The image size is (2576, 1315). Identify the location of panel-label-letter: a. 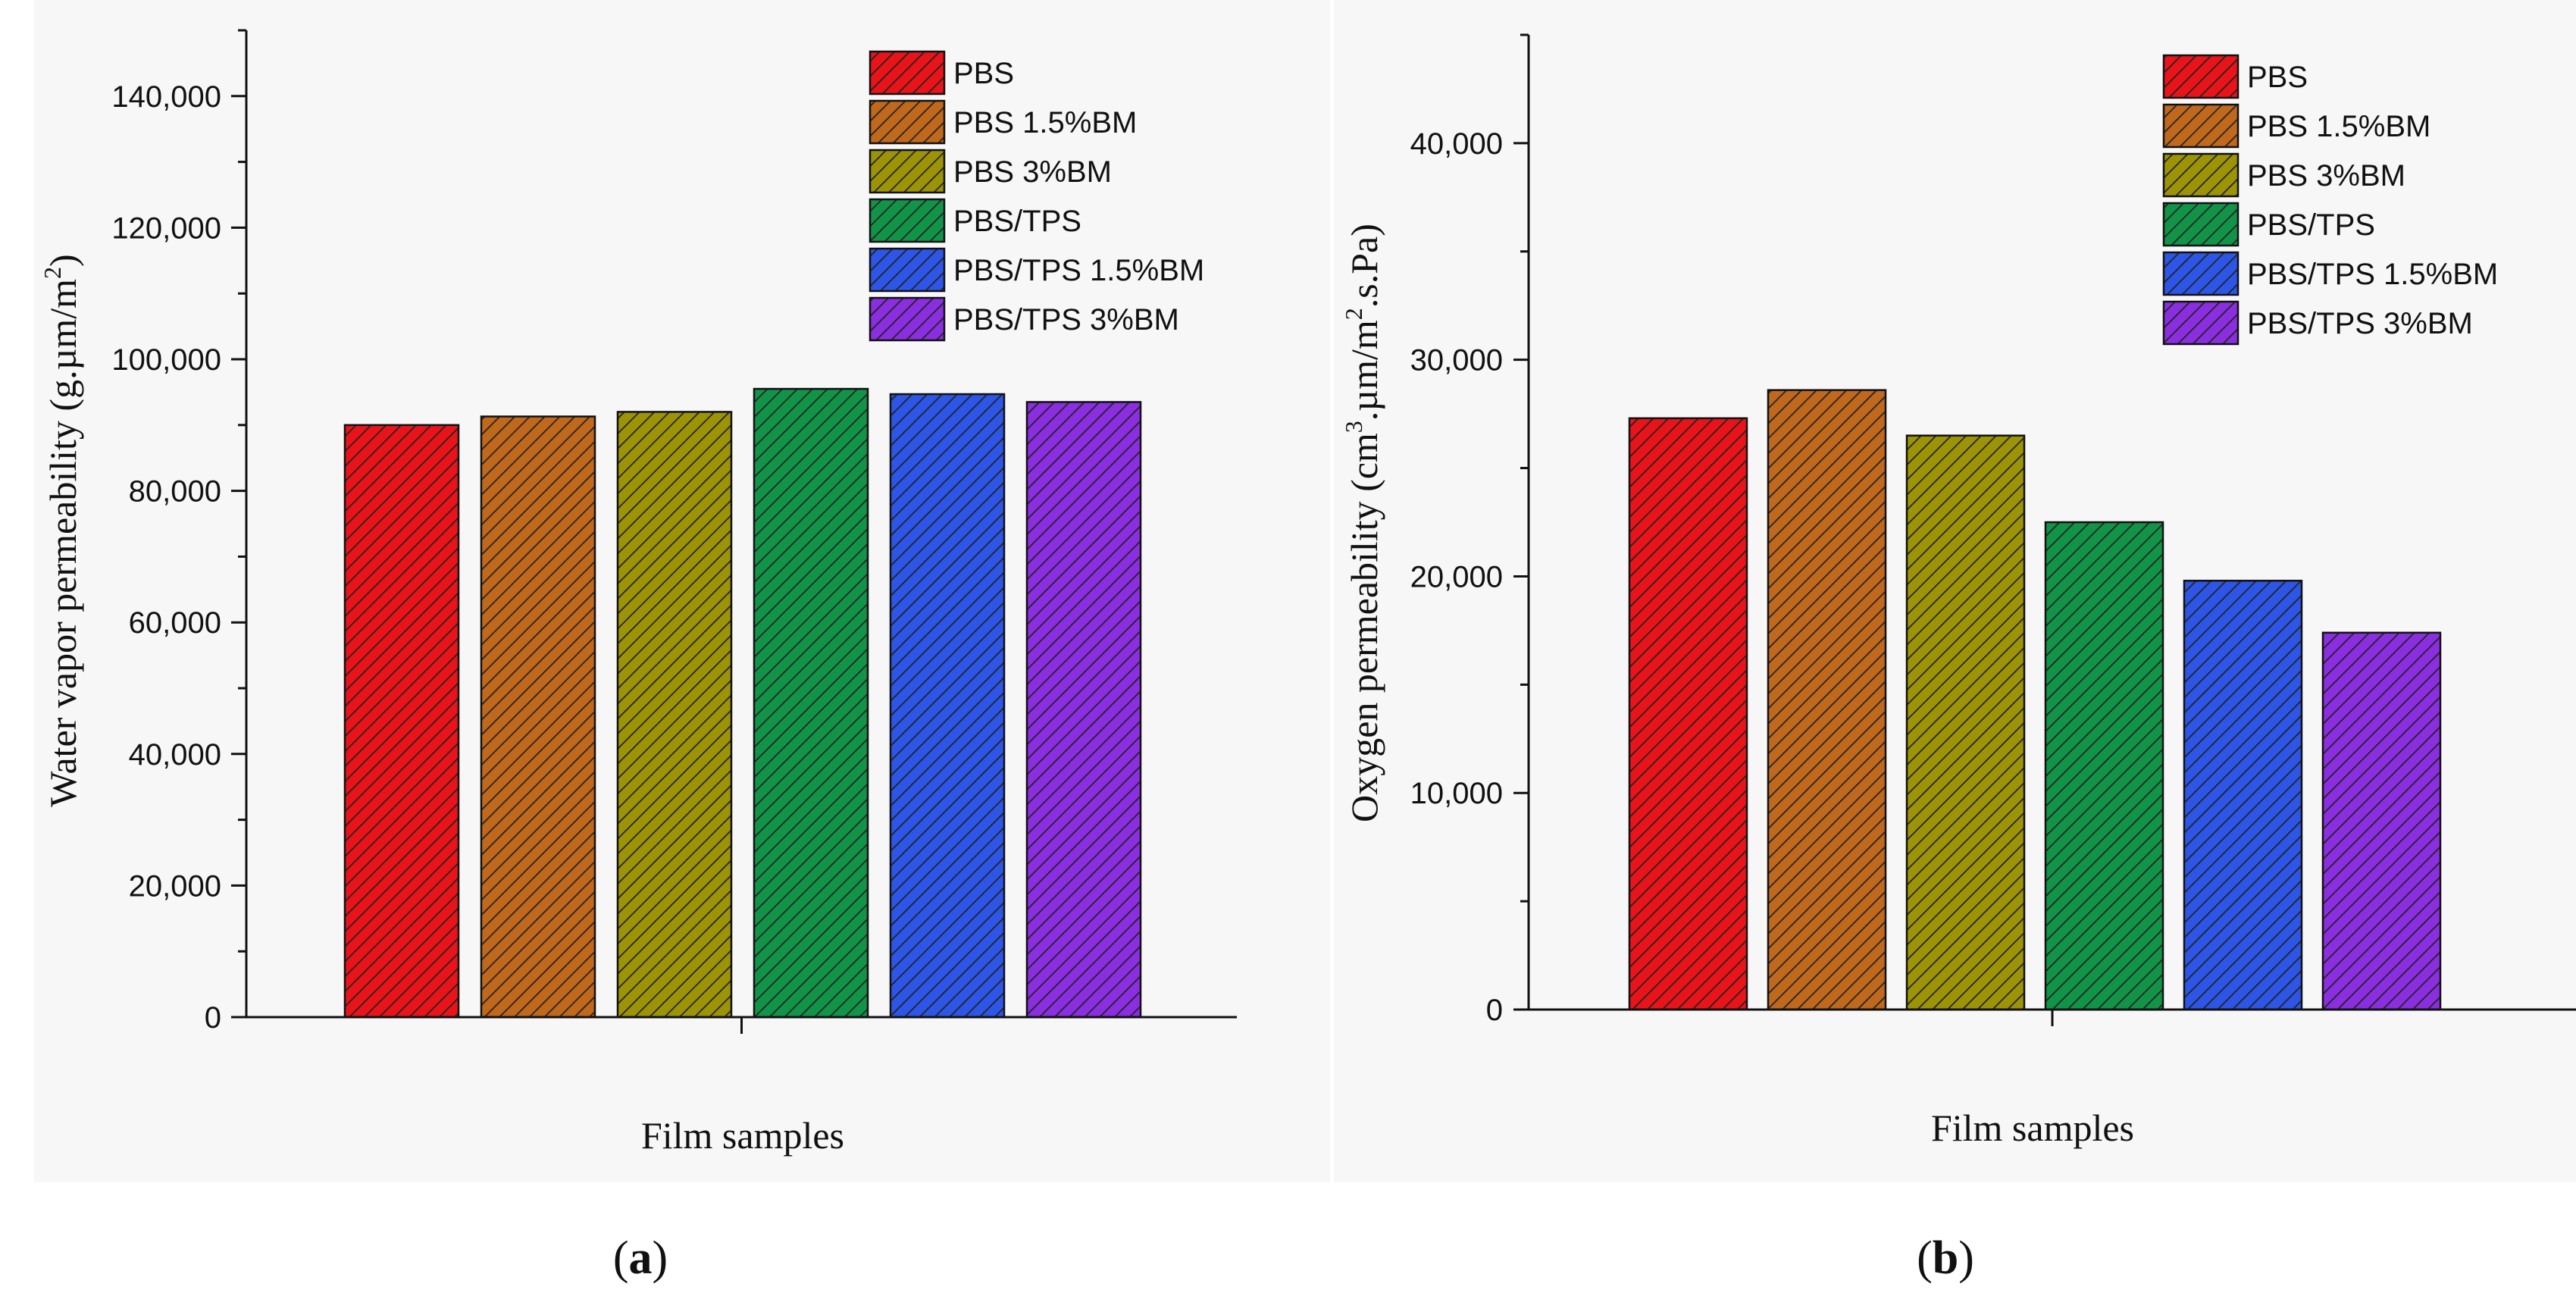
(641, 1258).